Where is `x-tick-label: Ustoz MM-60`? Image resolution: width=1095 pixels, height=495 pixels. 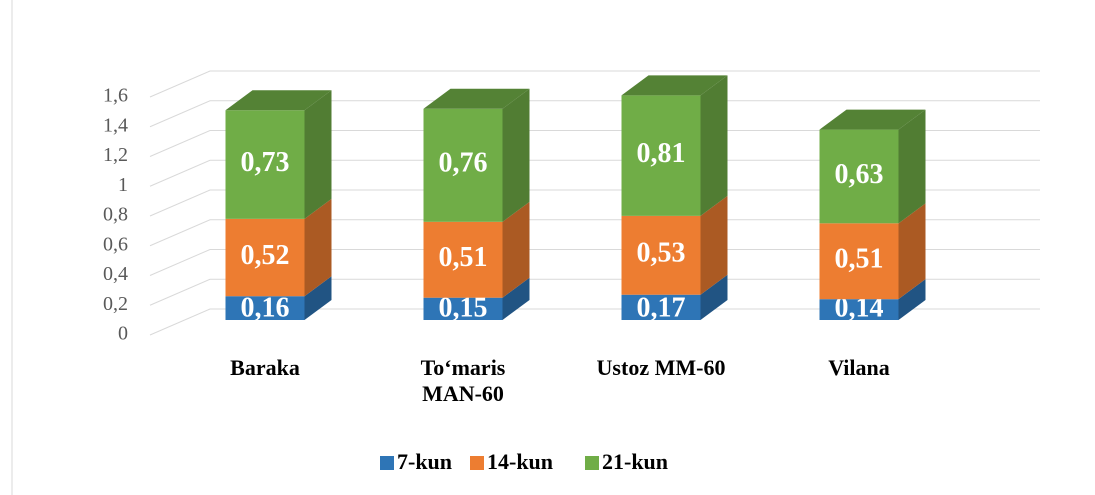
x-tick-label: Ustoz MM-60 is located at coordinates (661, 367).